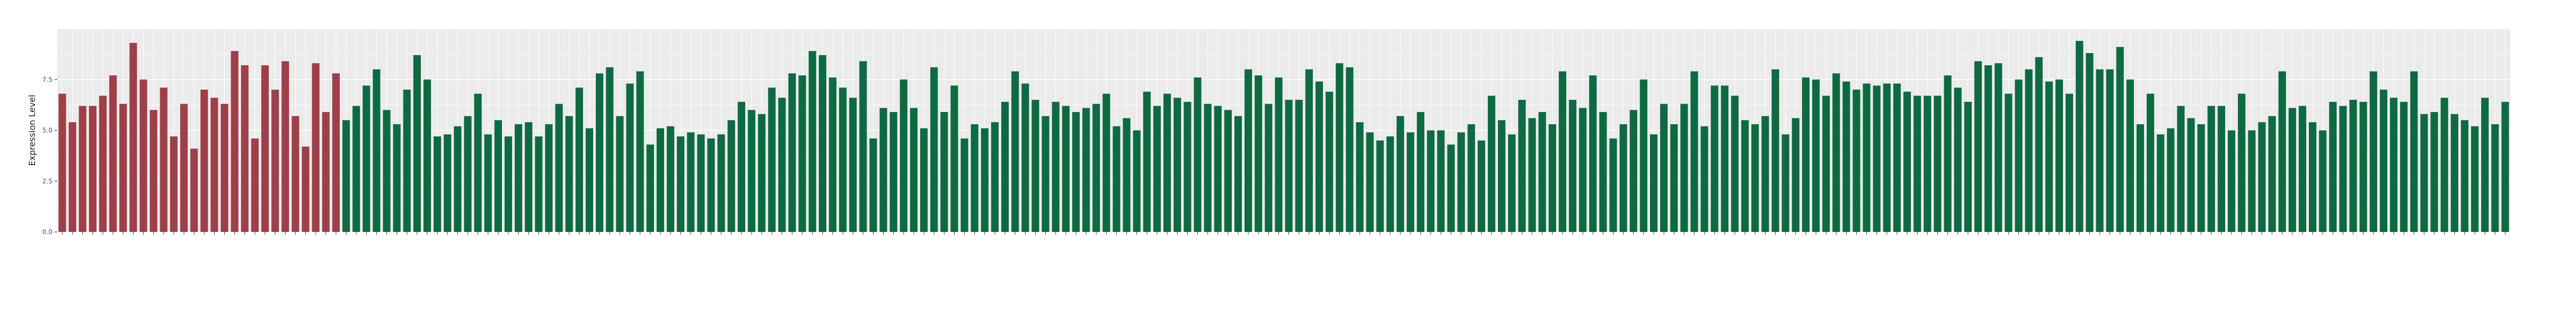 The height and width of the screenshot is (310, 2576). Describe the element at coordinates (47, 232) in the screenshot. I see `y-tick-label: 0.0` at that location.